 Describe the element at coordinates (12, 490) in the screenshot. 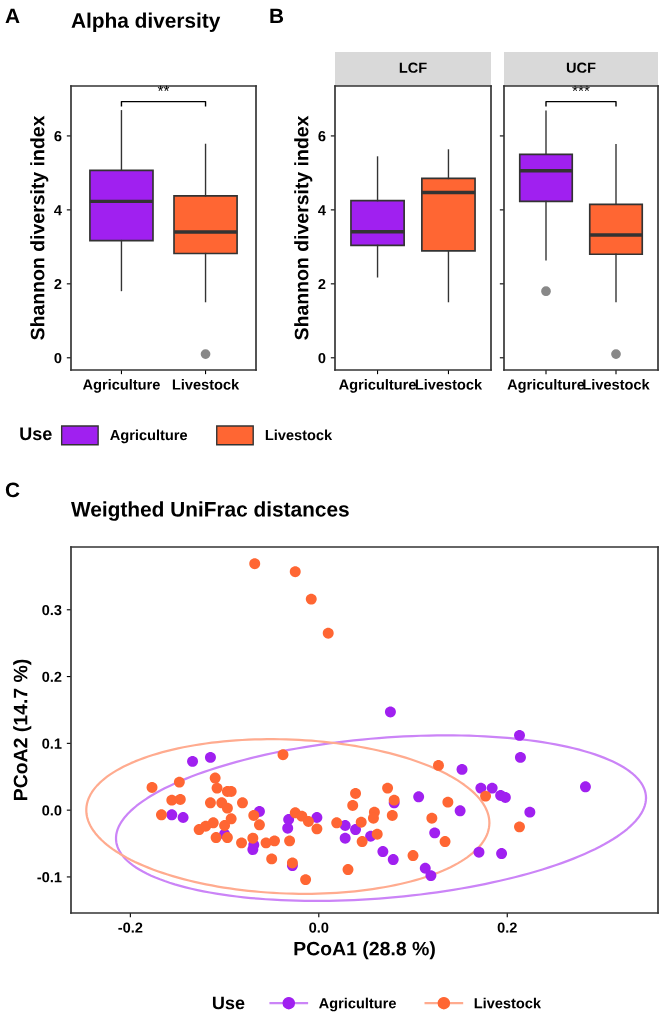

I see `text: C` at that location.